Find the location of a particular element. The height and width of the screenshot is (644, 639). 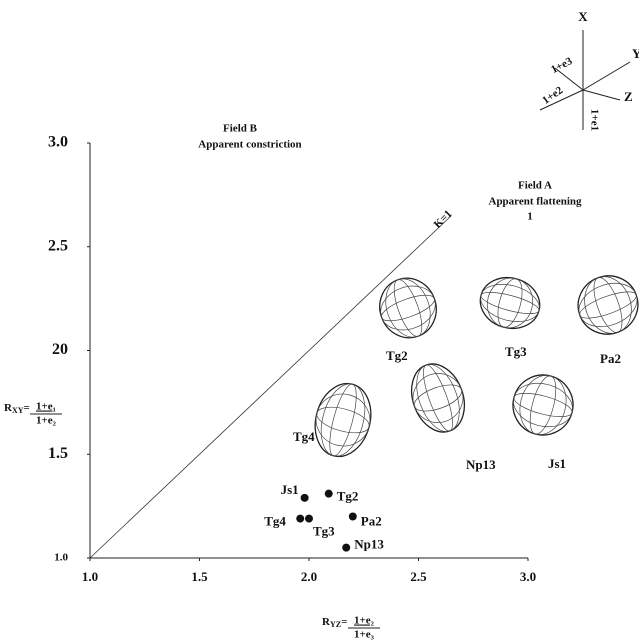

field-b: Field B is located at coordinates (240, 129).